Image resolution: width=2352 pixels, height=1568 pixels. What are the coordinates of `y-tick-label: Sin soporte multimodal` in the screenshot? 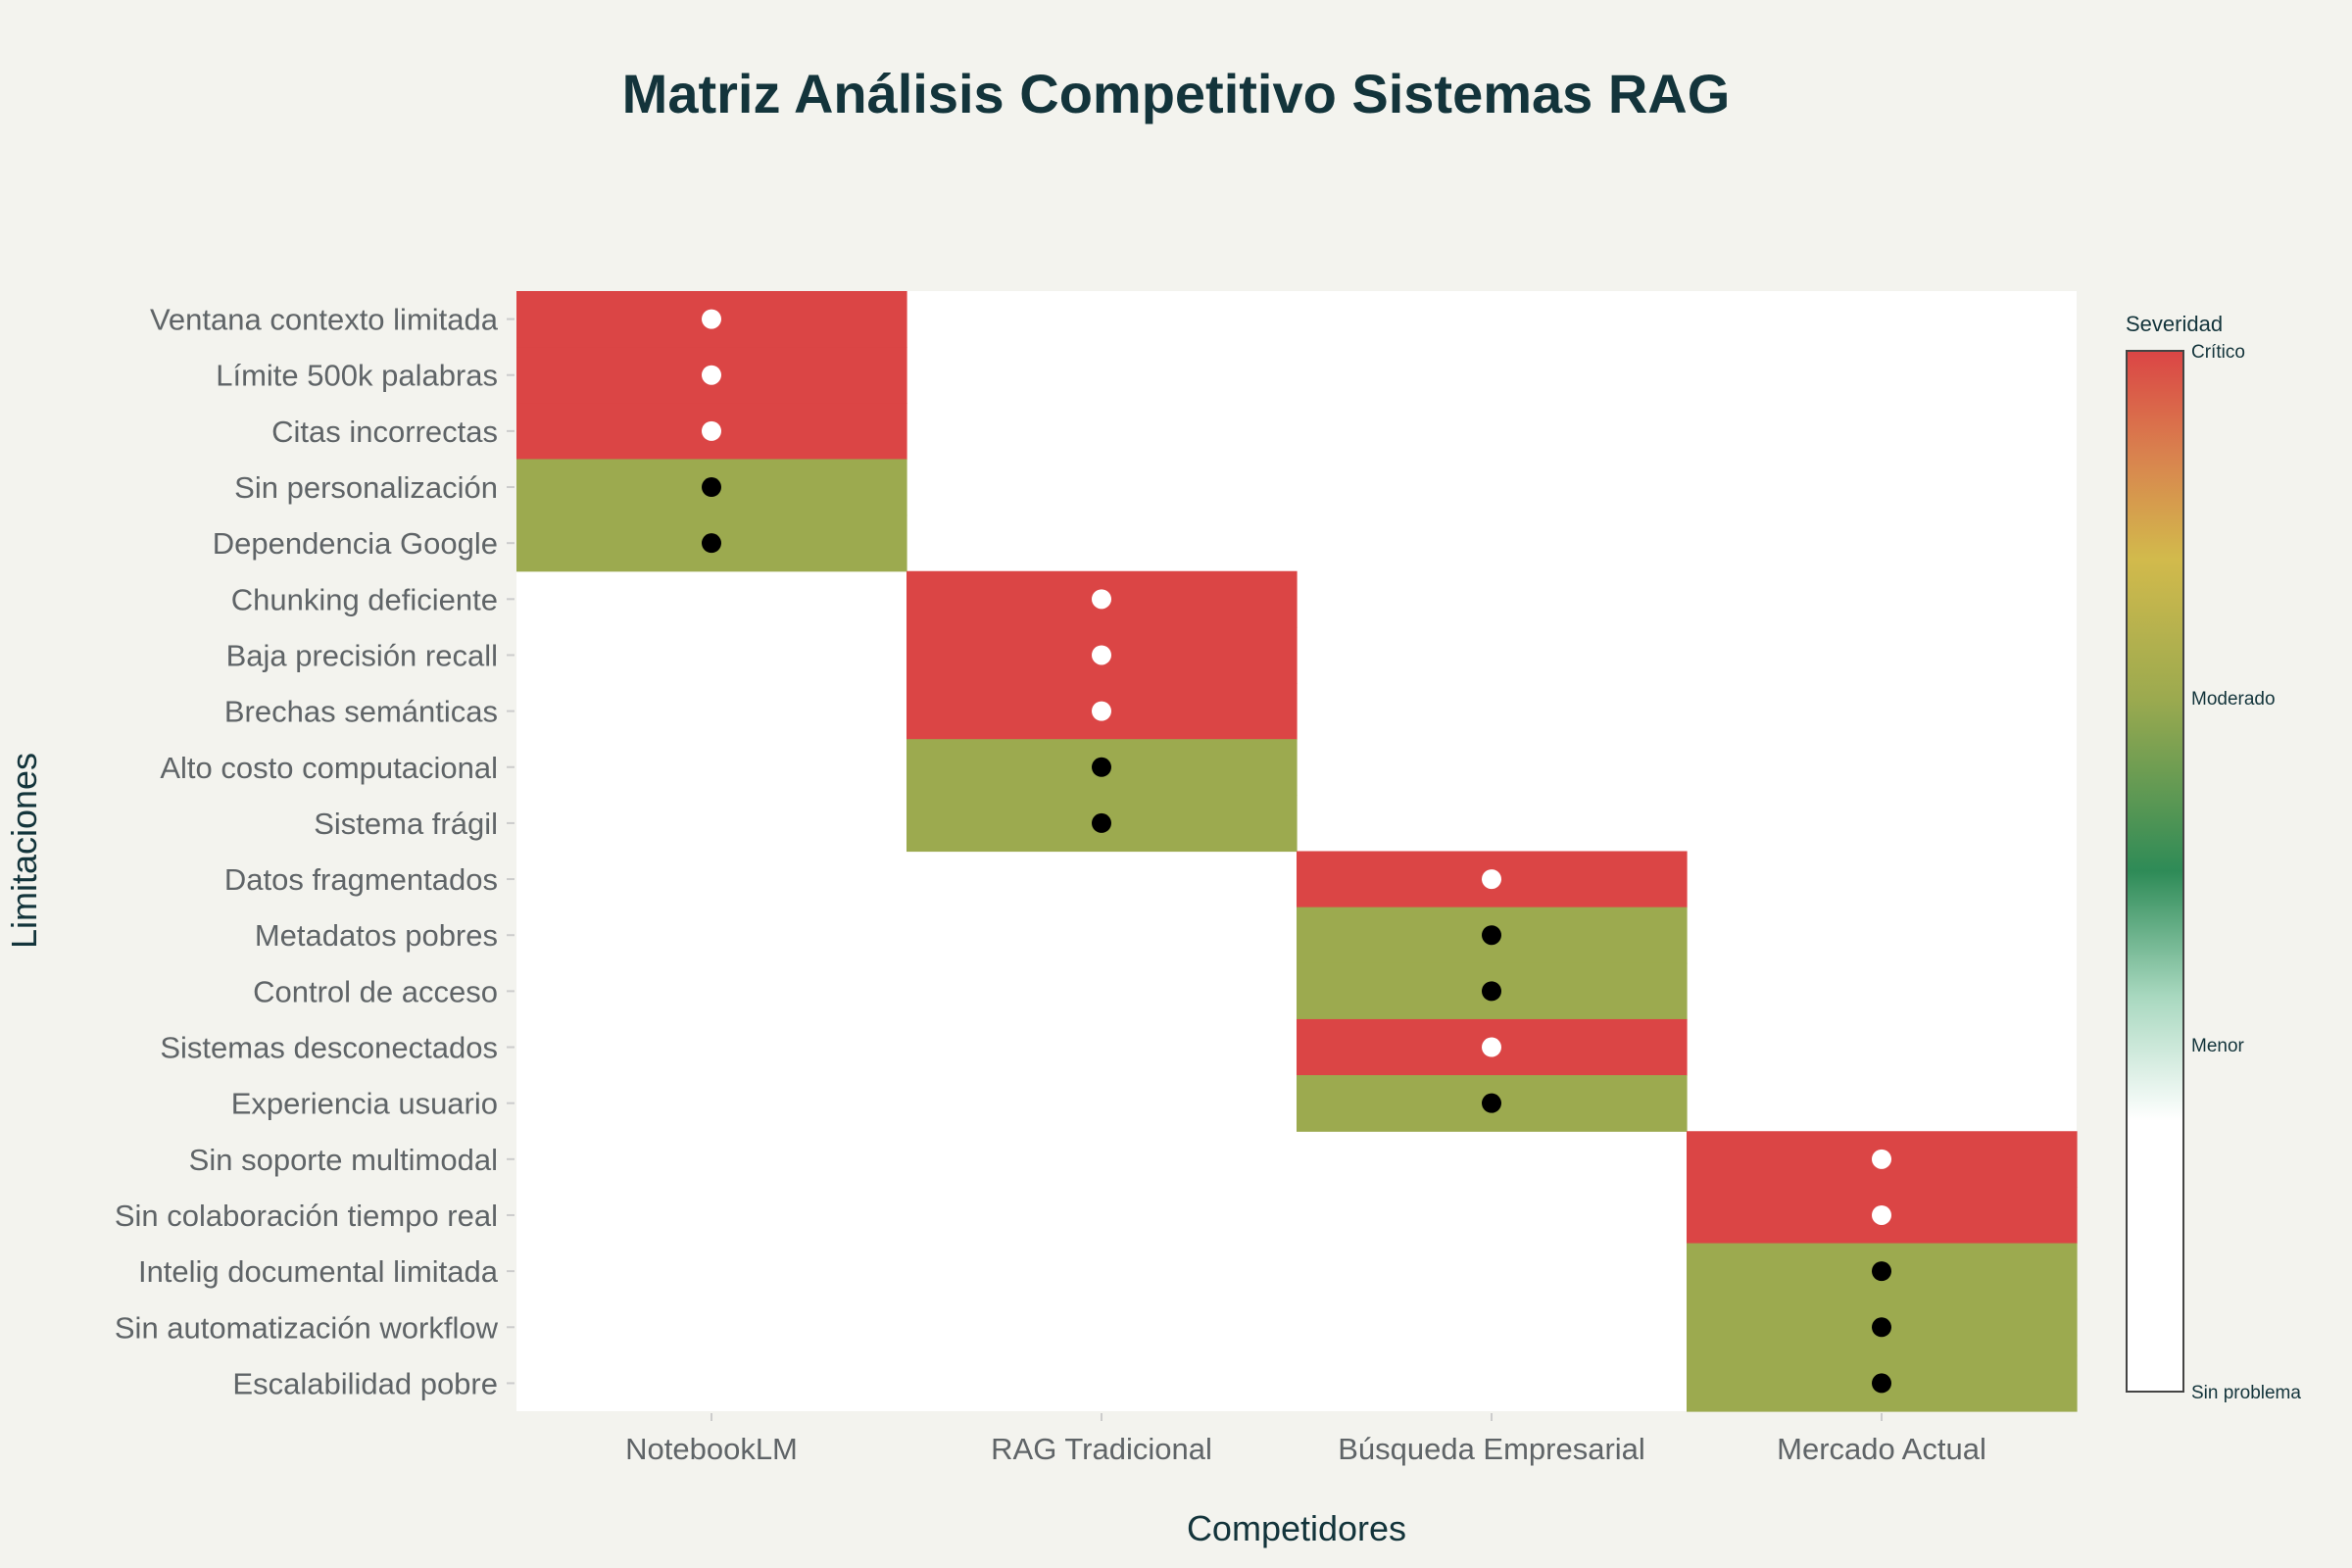 It's located at (343, 1160).